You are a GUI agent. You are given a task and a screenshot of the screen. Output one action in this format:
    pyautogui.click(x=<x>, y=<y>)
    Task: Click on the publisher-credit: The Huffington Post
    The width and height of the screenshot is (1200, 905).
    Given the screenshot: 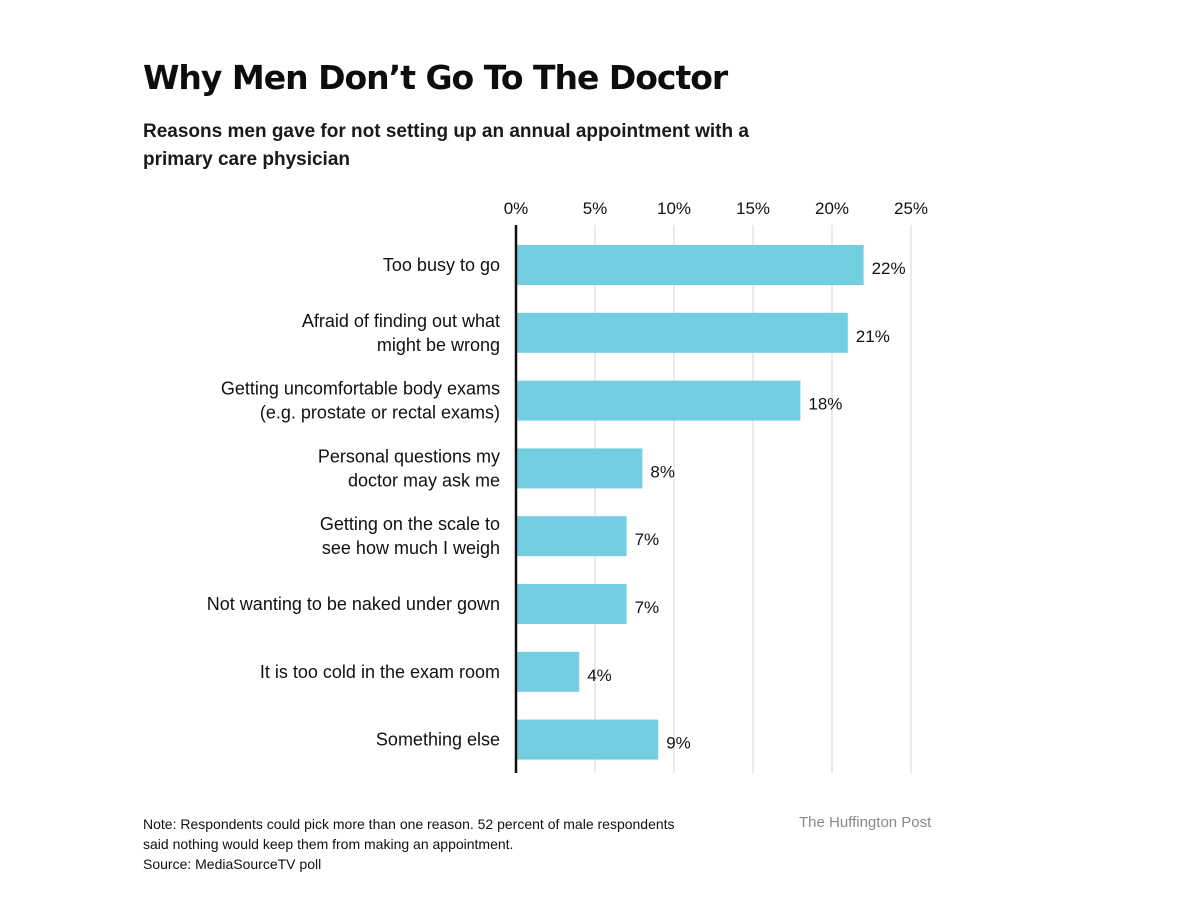 What is the action you would take?
    pyautogui.click(x=865, y=822)
    